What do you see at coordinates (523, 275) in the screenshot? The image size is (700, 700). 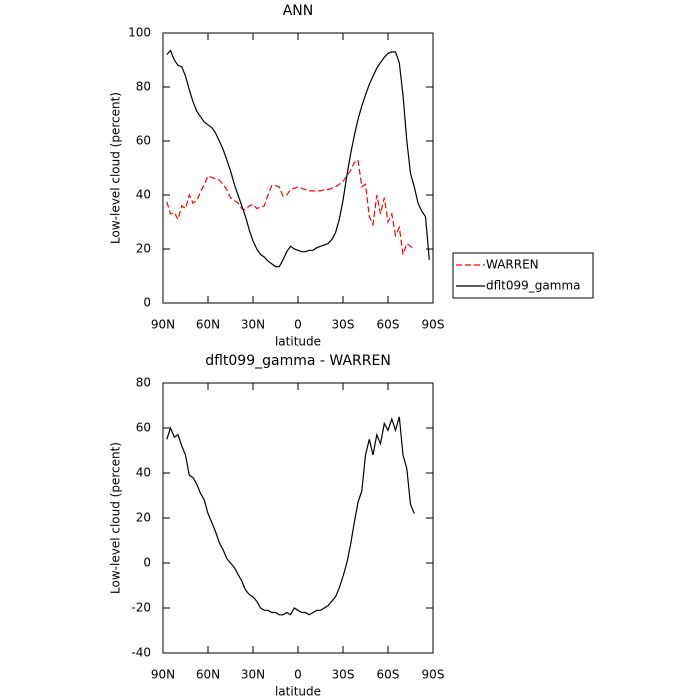 I see `legend-box` at bounding box center [523, 275].